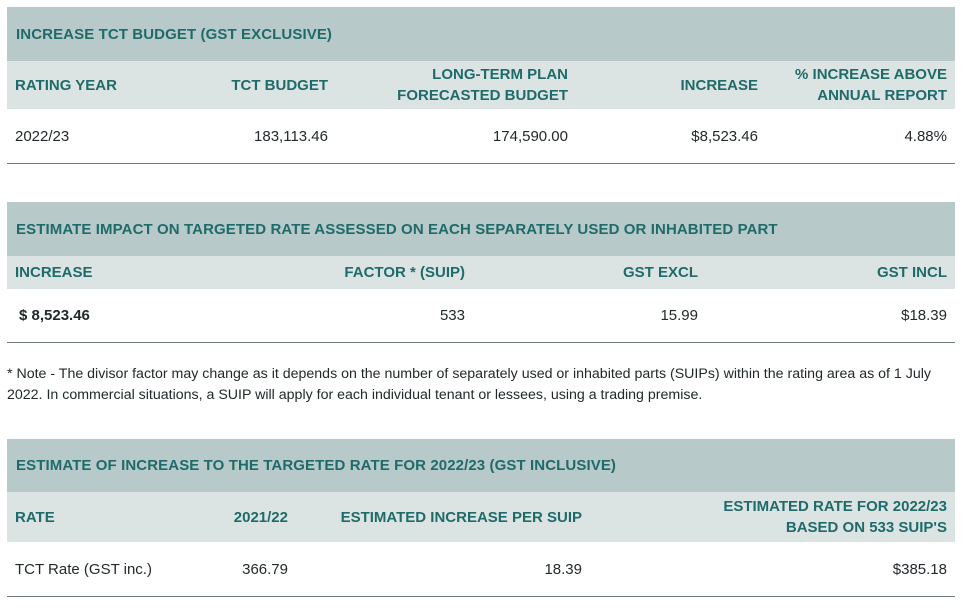  What do you see at coordinates (925, 136) in the screenshot?
I see `cell-pct-increase: 4.88%` at bounding box center [925, 136].